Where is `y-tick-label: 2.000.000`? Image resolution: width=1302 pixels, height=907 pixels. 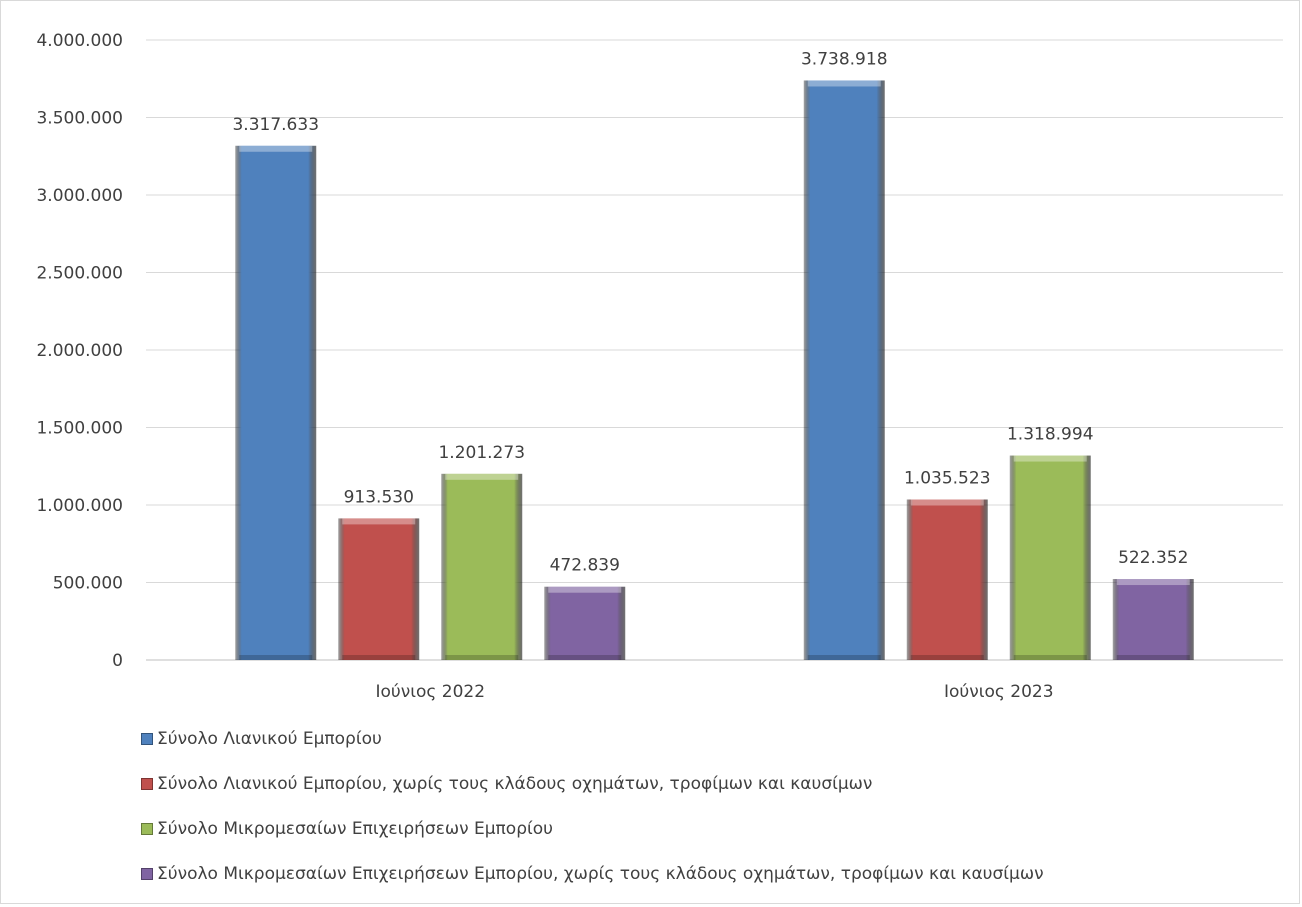
y-tick-label: 2.000.000 is located at coordinates (79, 351).